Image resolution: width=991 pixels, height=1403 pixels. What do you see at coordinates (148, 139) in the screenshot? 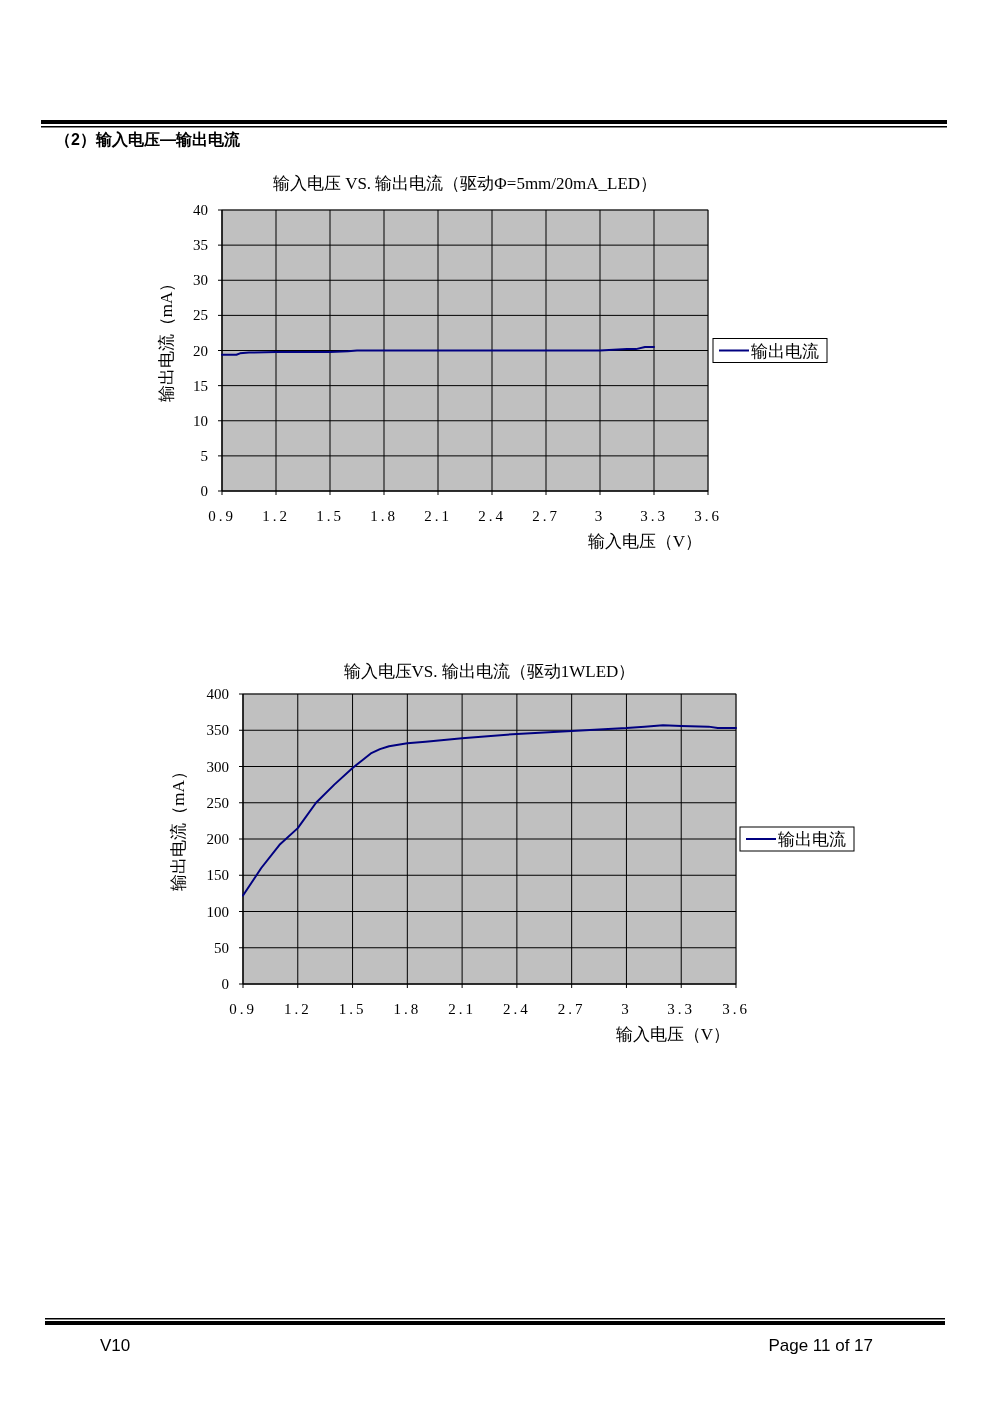
I see `text: （2）输入电压—输出电流` at bounding box center [148, 139].